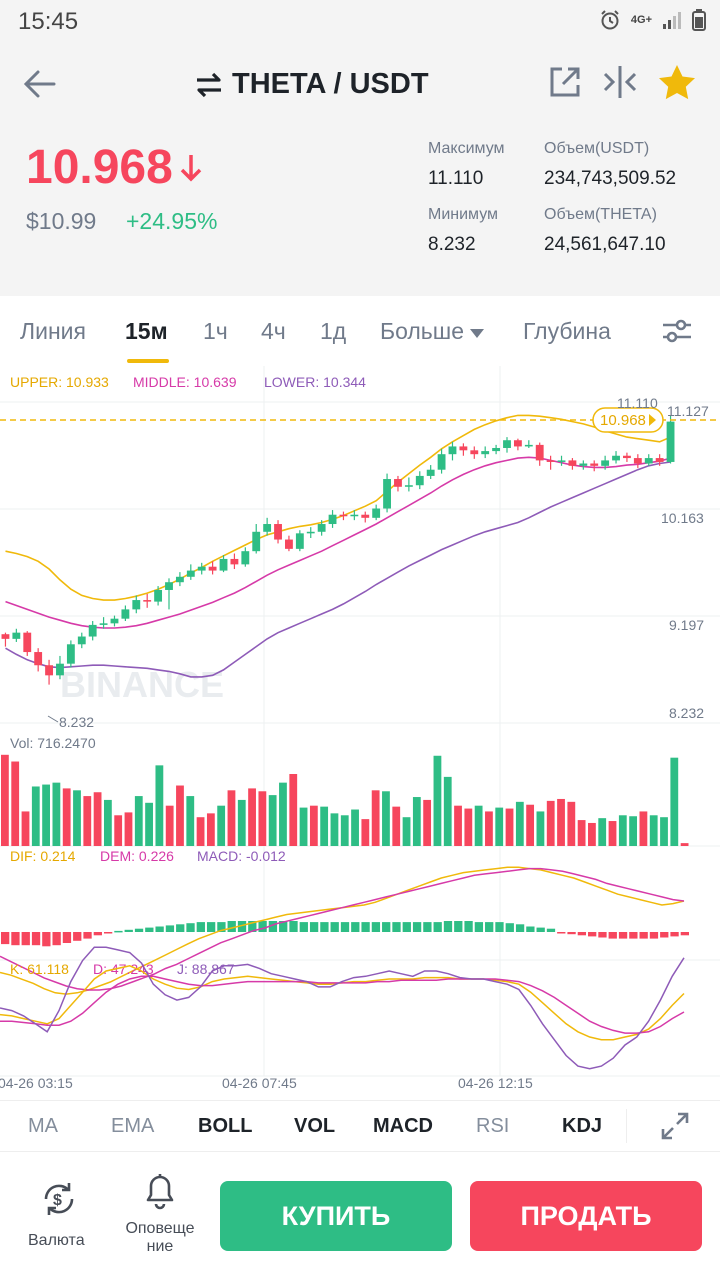 The image size is (720, 1280). Describe the element at coordinates (160, 1238) in the screenshot. I see `alert-label: Оповеще ние` at that location.